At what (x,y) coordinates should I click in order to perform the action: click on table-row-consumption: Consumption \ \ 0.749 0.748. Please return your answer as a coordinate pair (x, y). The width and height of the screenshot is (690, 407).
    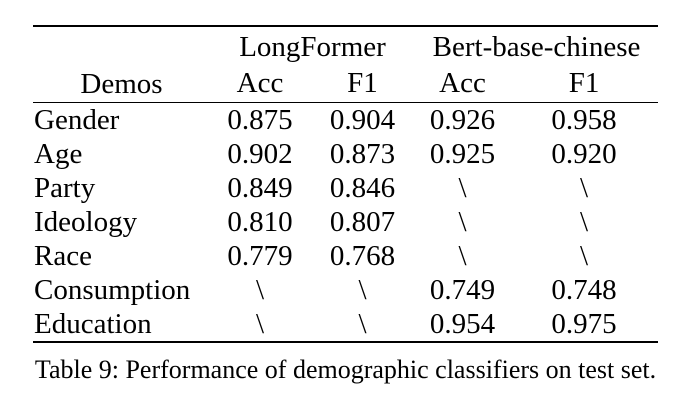
    Looking at the image, I should click on (345, 290).